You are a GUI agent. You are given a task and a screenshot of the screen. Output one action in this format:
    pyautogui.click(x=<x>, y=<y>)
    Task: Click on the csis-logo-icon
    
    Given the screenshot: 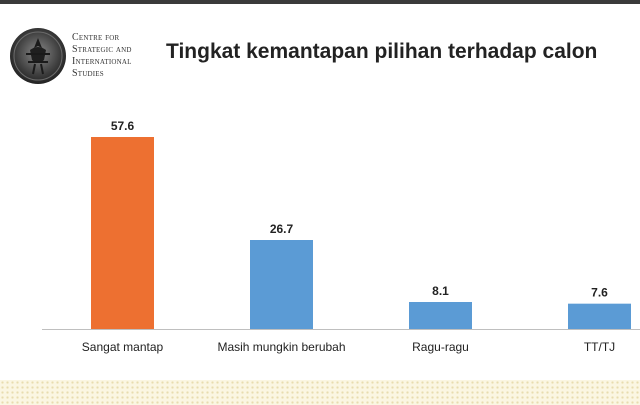 What is the action you would take?
    pyautogui.click(x=38, y=56)
    